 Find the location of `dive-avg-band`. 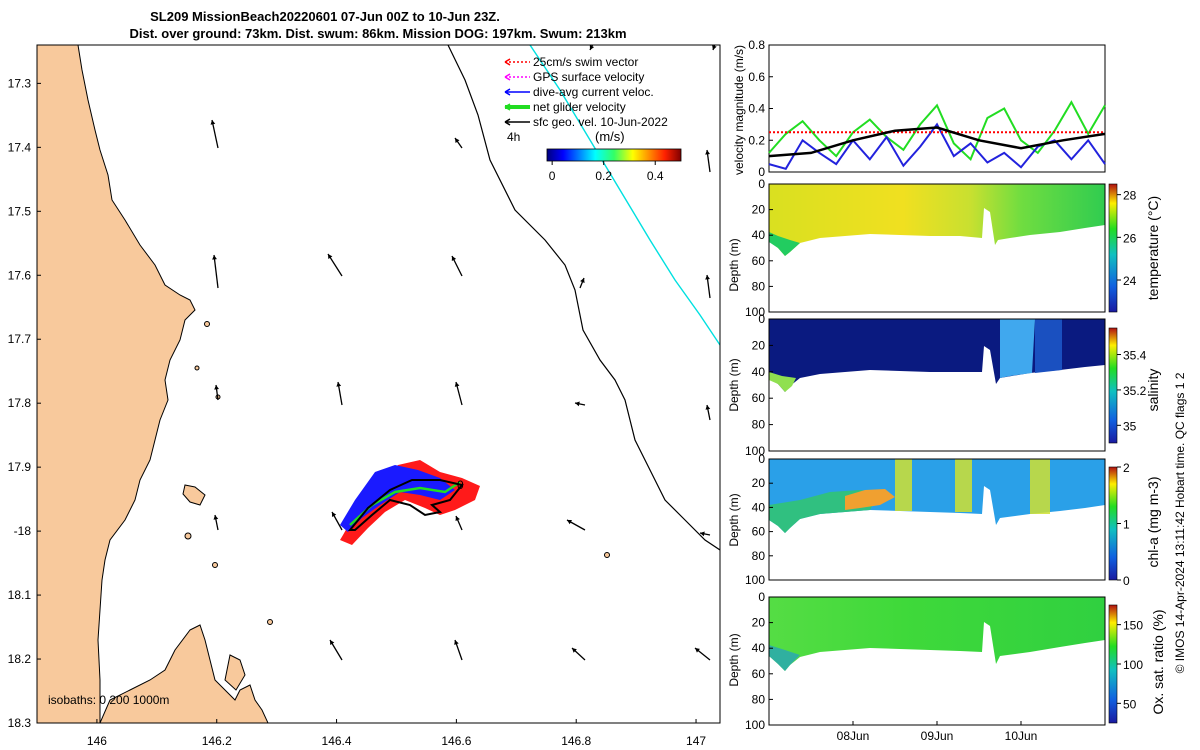

dive-avg-band is located at coordinates (397, 498).